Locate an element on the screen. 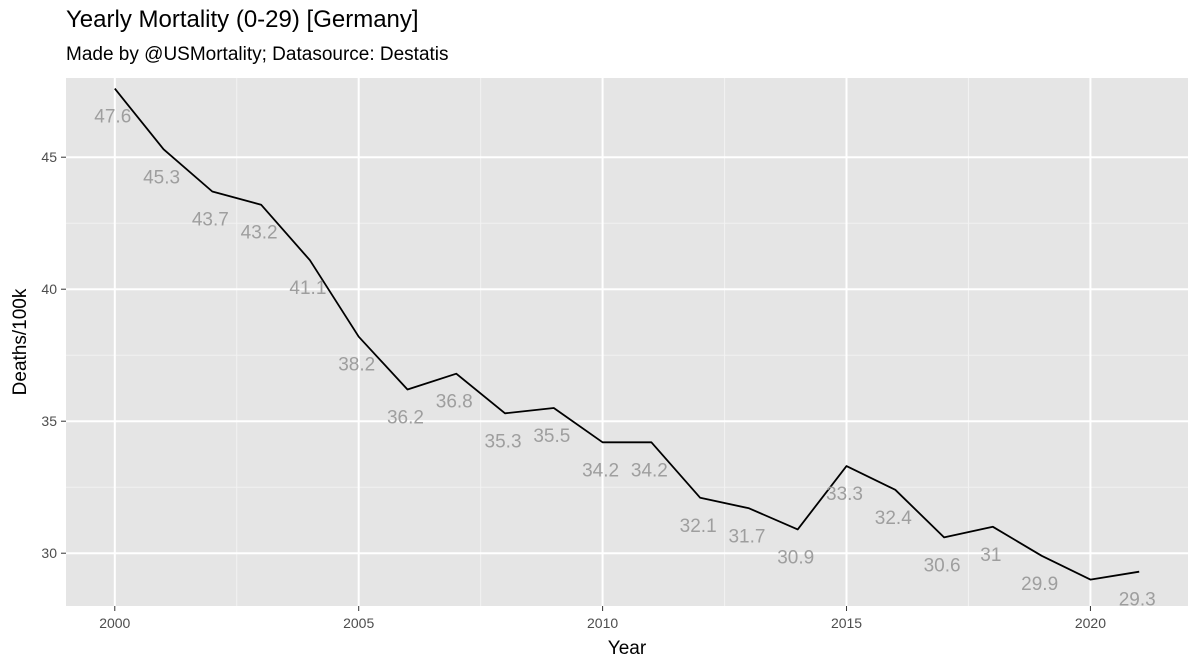 The width and height of the screenshot is (1200, 670). data-label: 36.2 is located at coordinates (405, 418).